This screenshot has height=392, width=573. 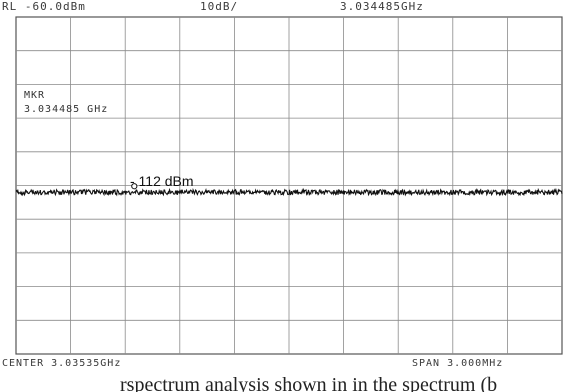 I want to click on ref-level-label: RL -60.0dBm, so click(x=44, y=6).